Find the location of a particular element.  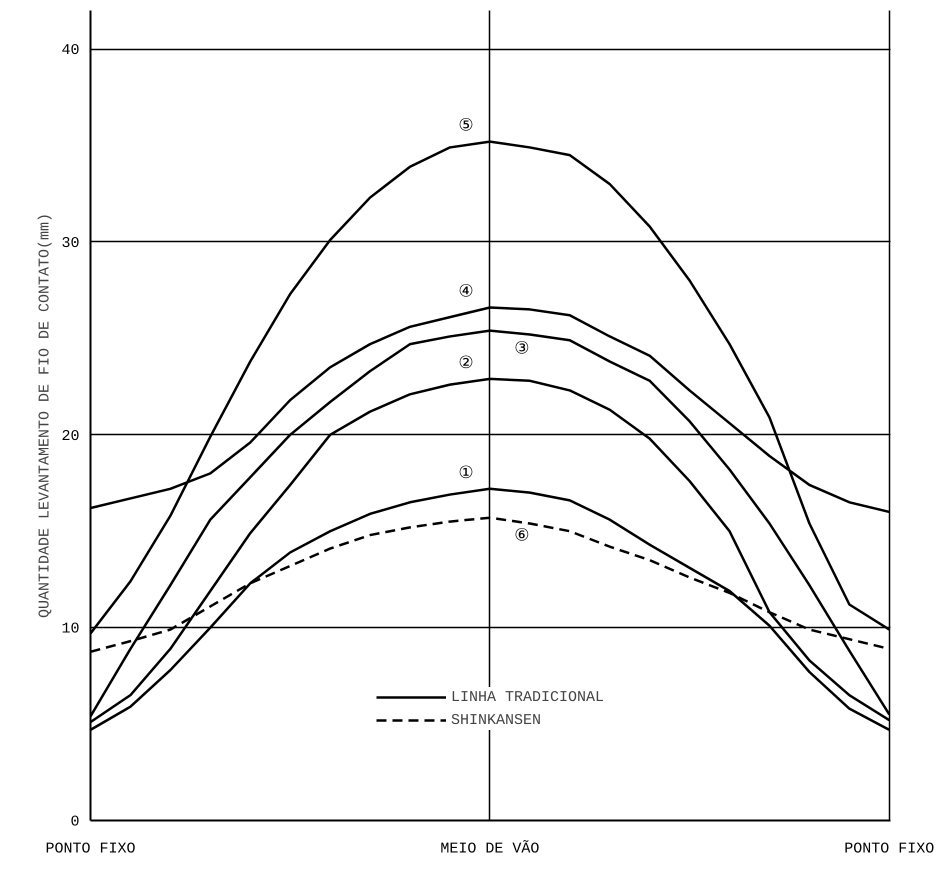

y-tick-label: 20 is located at coordinates (70, 436).